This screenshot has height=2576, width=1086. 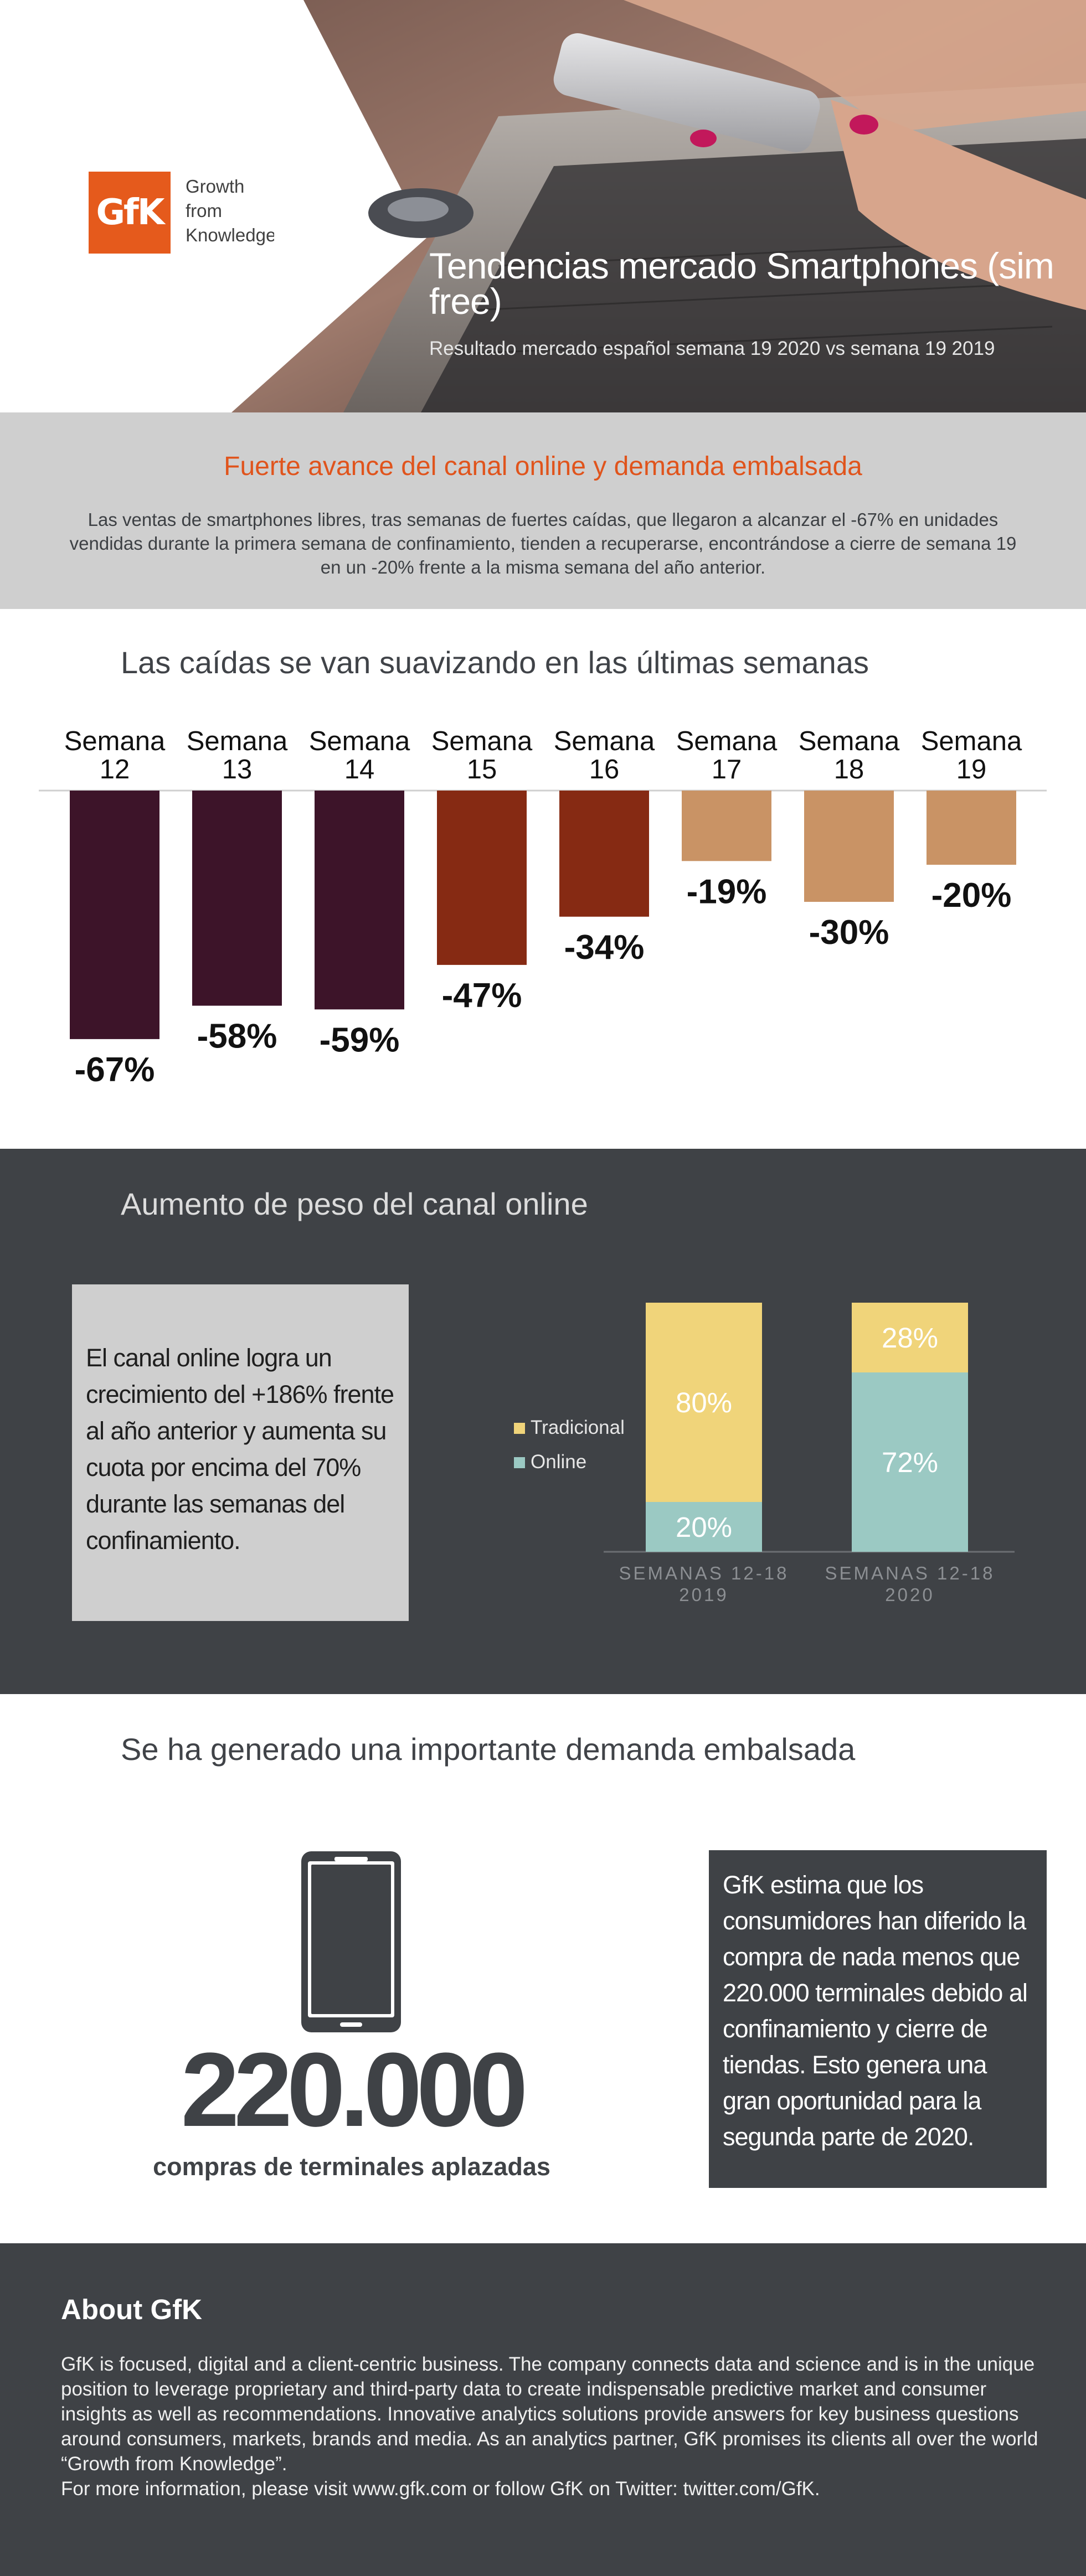 I want to click on week-number-label: 14, so click(x=359, y=769).